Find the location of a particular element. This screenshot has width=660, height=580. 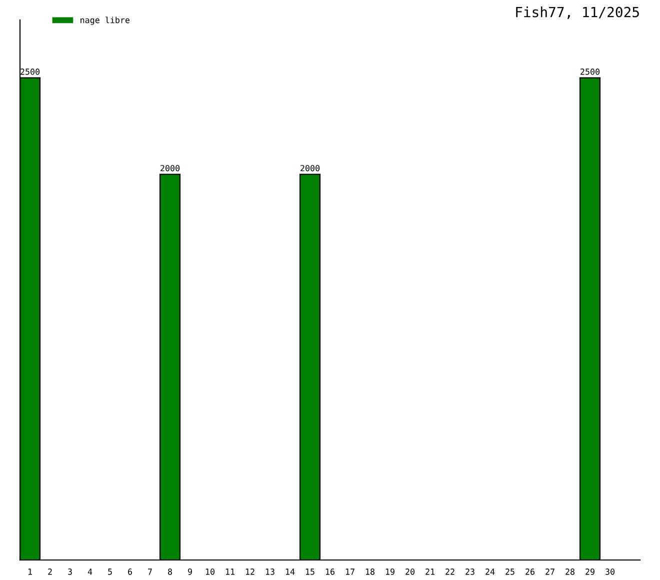

x-tick-label: 28 is located at coordinates (570, 571).